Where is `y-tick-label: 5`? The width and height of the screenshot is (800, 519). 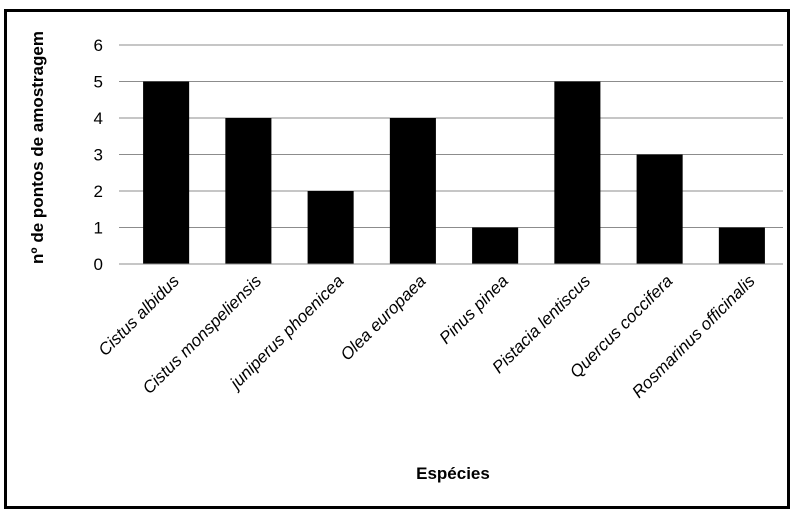 y-tick-label: 5 is located at coordinates (98, 82).